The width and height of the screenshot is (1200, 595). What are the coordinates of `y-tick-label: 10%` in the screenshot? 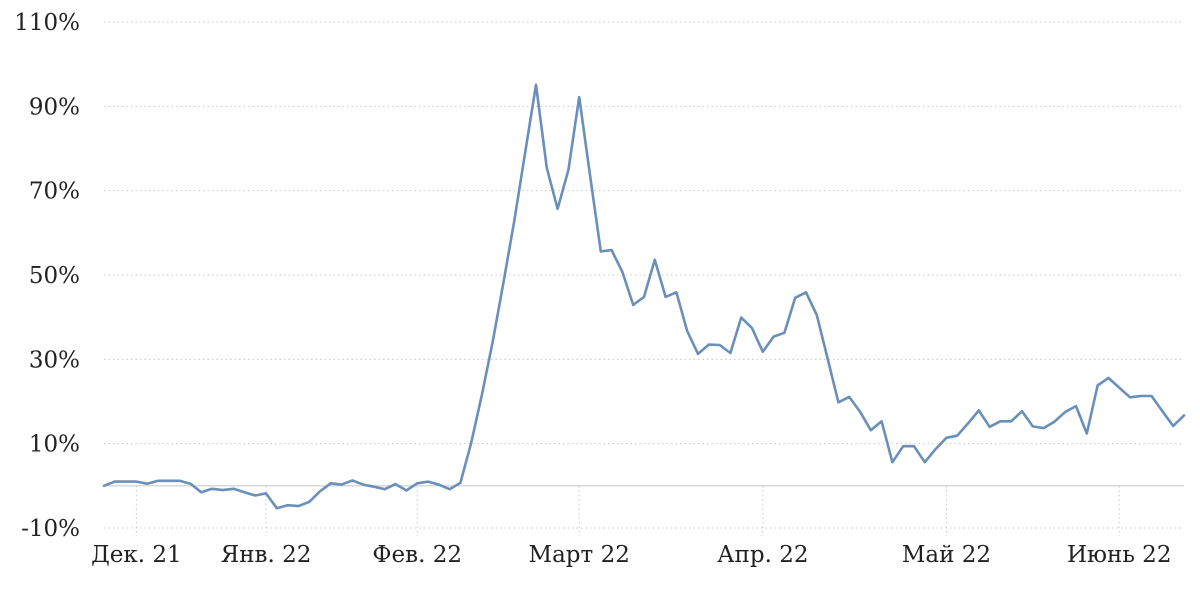 It's located at (54, 445).